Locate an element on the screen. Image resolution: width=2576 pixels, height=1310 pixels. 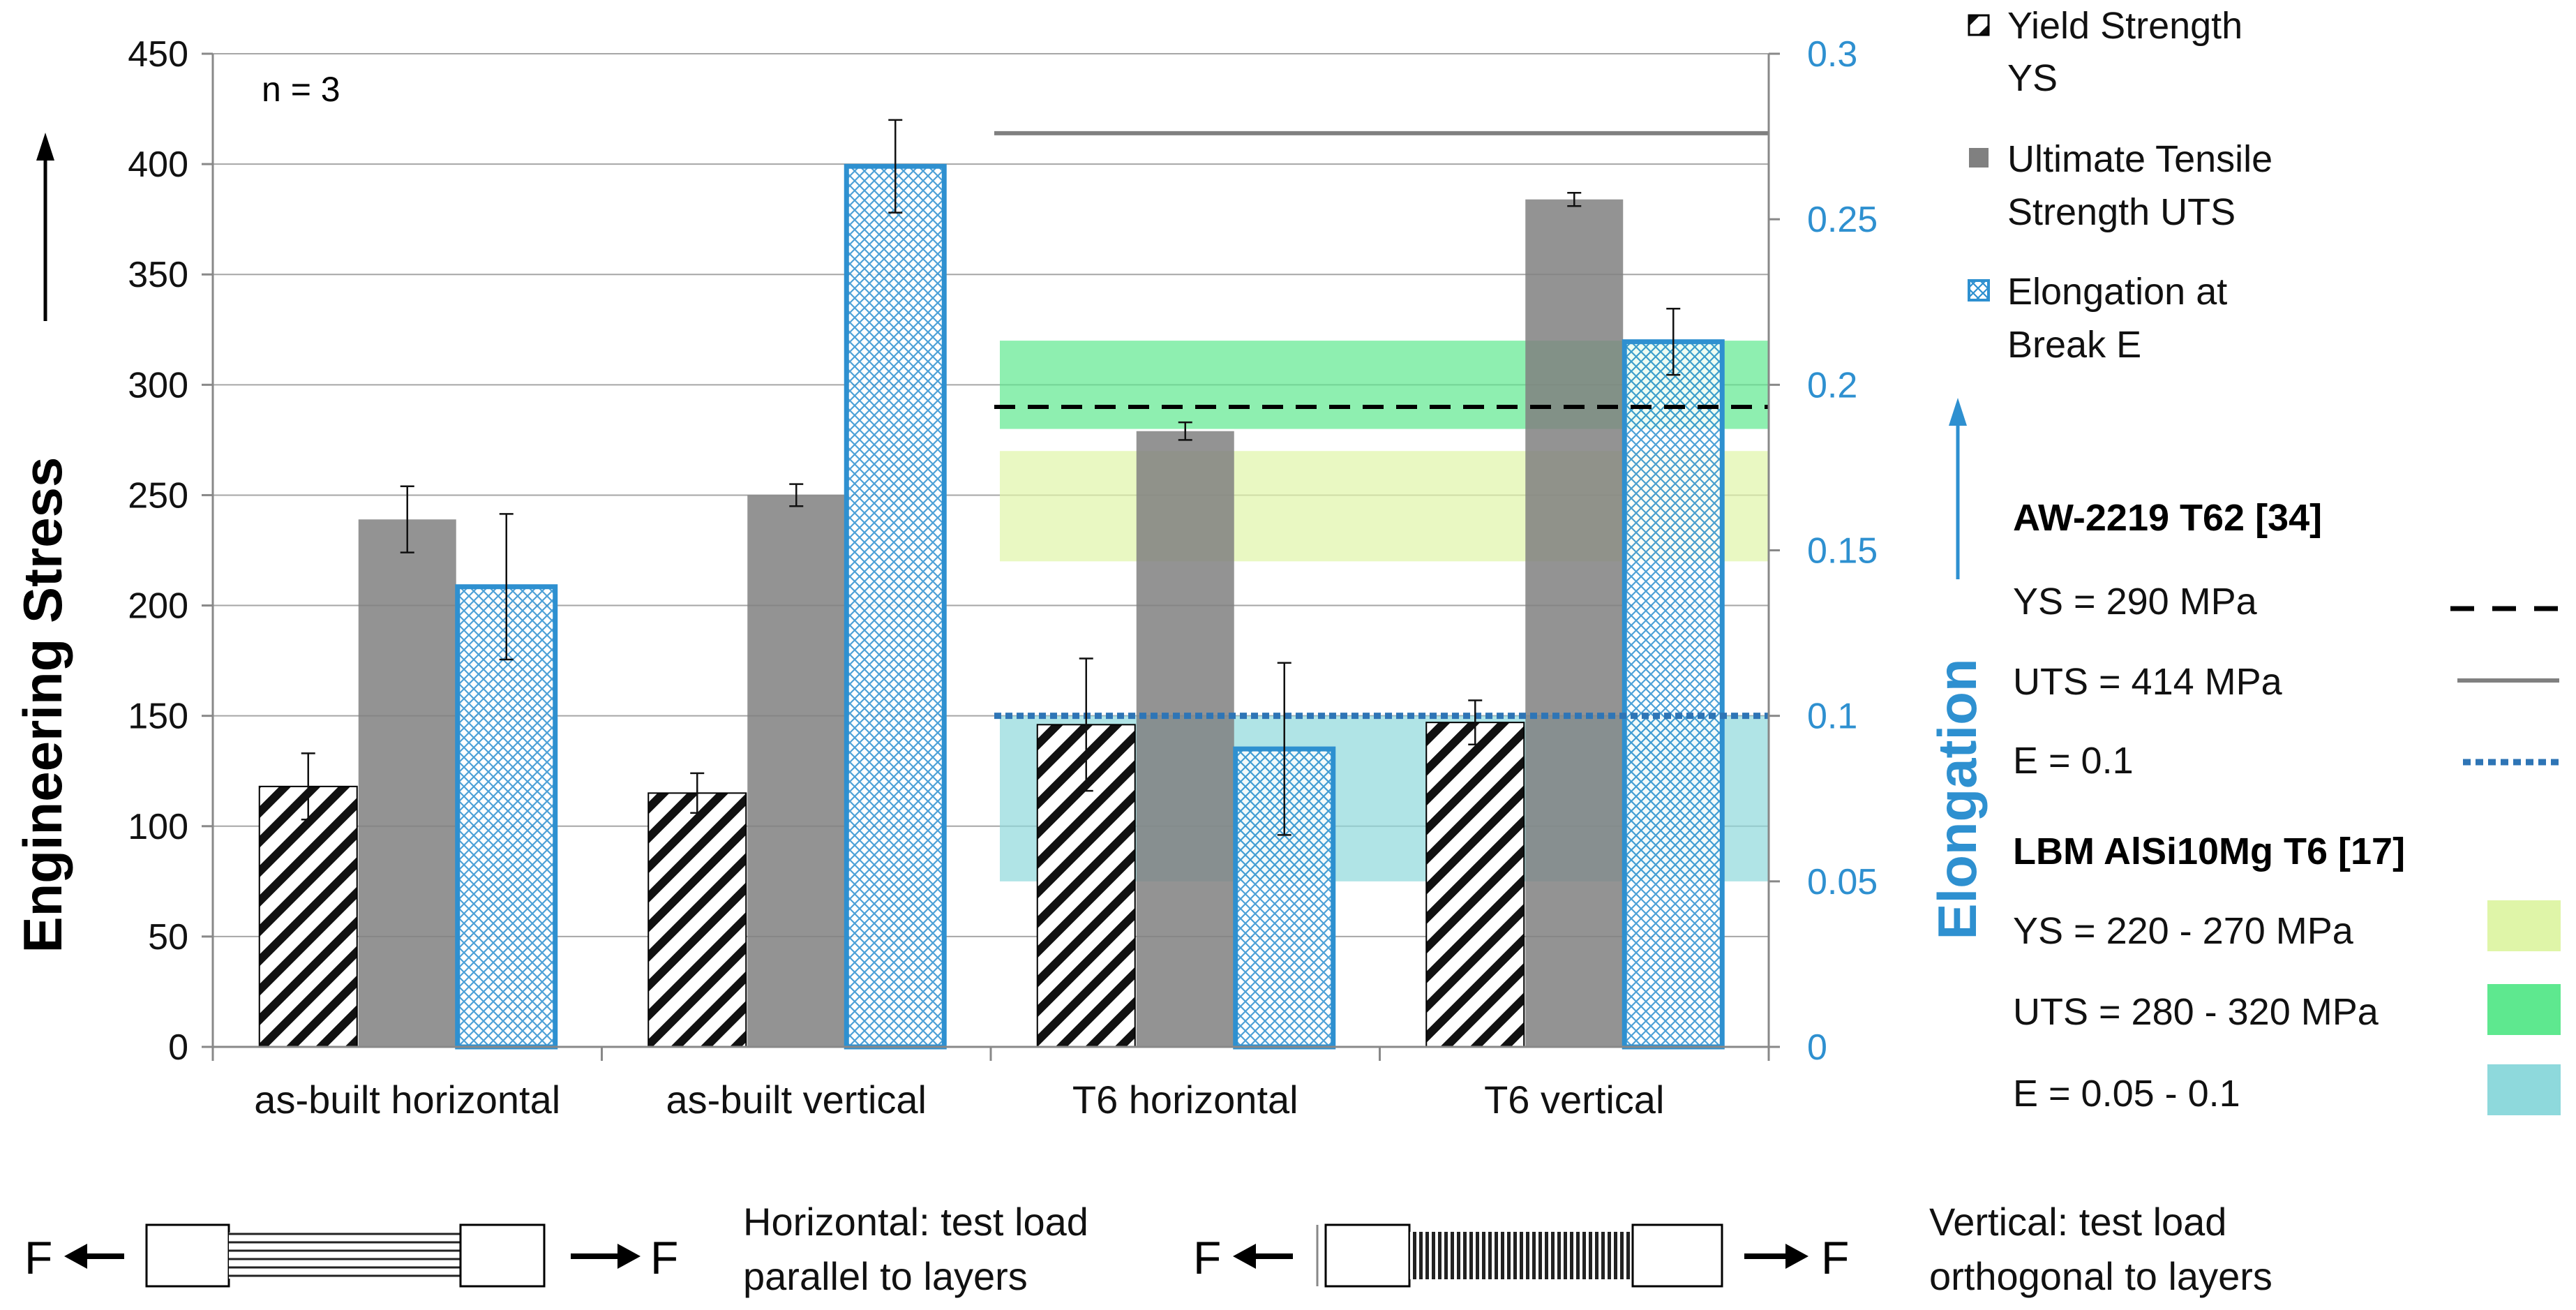
vertical-caption-1: Vertical: test load is located at coordinates (2077, 1222).